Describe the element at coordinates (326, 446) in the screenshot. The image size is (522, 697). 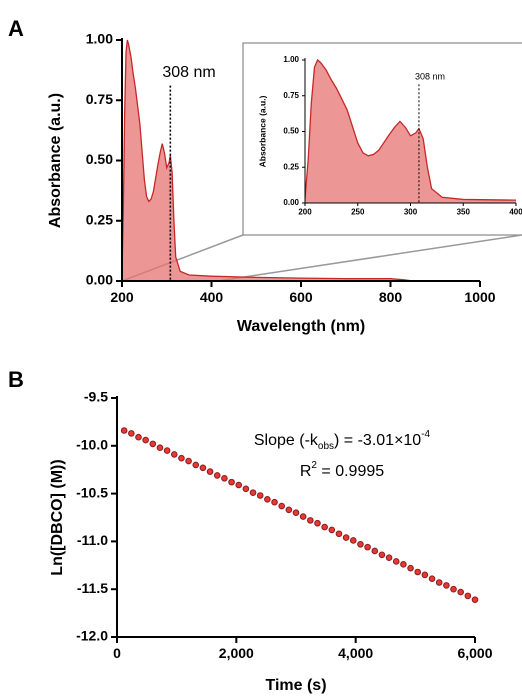
I see `annotation-part: obs` at that location.